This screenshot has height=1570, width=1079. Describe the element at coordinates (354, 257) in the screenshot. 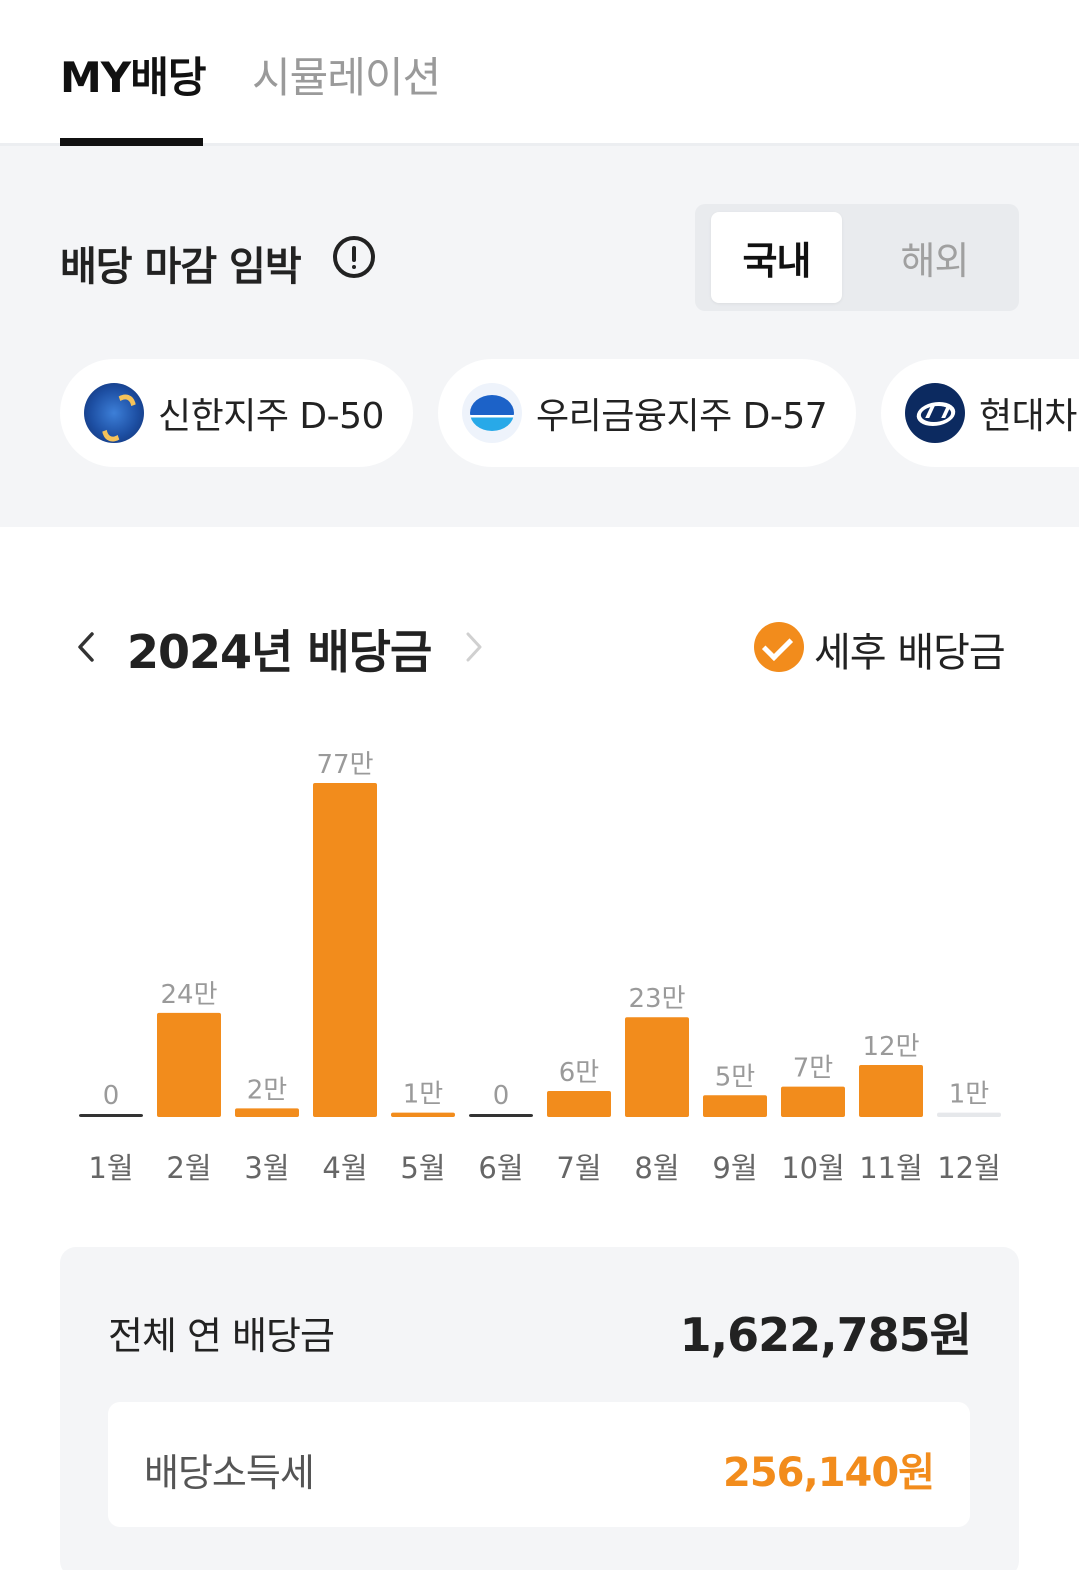

I see `info-circle-icon` at that location.